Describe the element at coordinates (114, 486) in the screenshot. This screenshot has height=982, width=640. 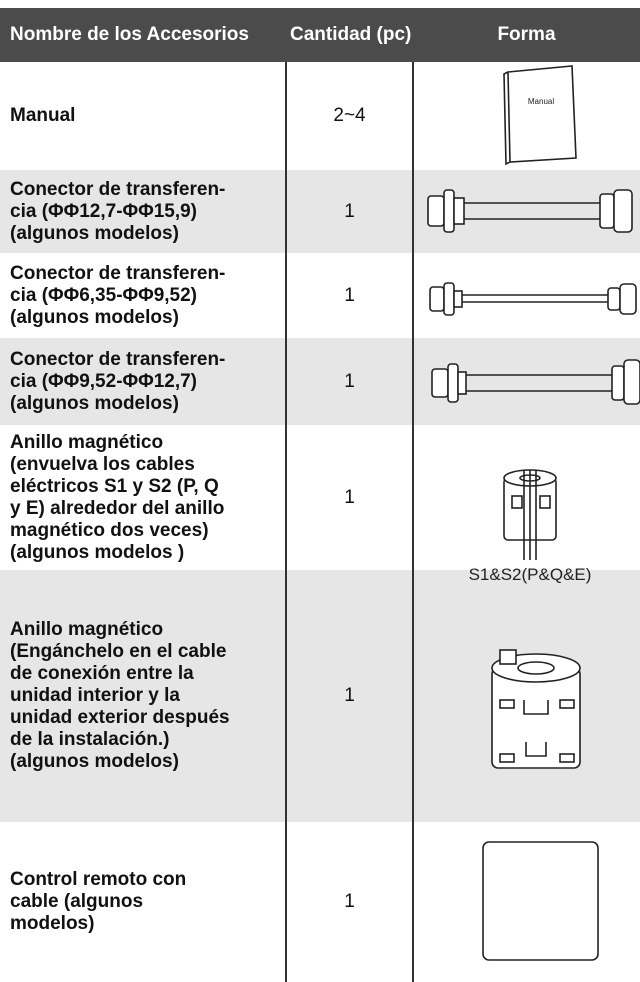
I see `name-line: eléctricos S1 y S2 (P, Q` at that location.